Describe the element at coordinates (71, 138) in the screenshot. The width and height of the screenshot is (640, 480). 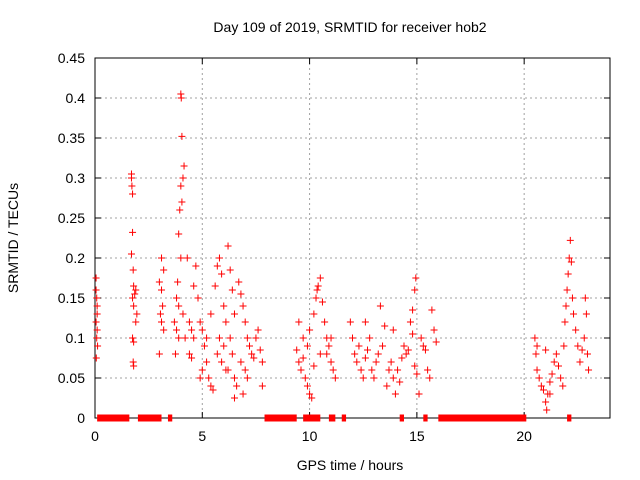
I see `y-tick-label: 0.35` at that location.